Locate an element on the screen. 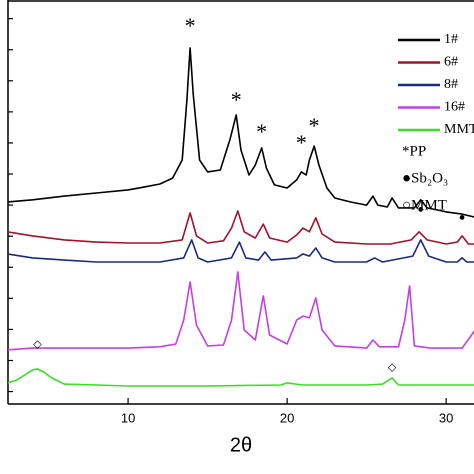  legend-note: ○MMT is located at coordinates (424, 205).